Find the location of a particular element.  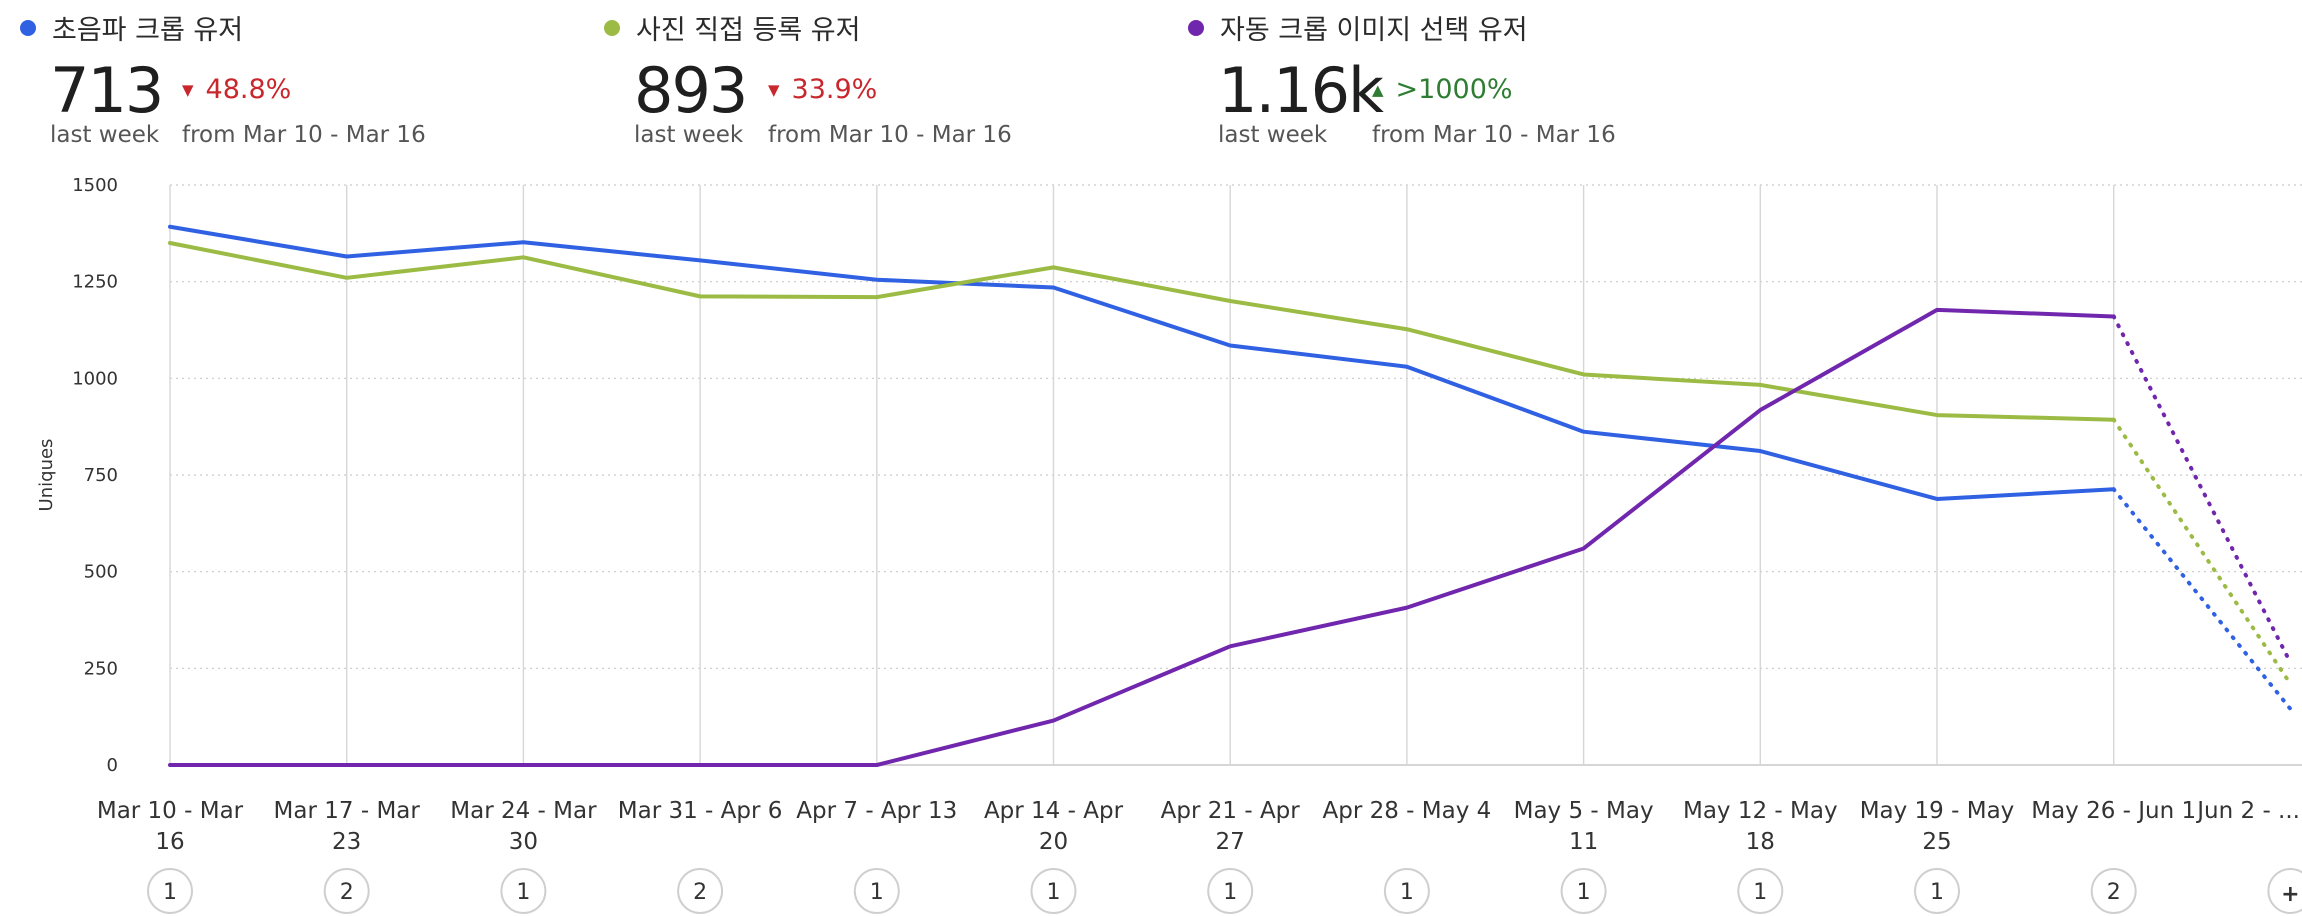

x-tick-line: 27 is located at coordinates (1230, 842).